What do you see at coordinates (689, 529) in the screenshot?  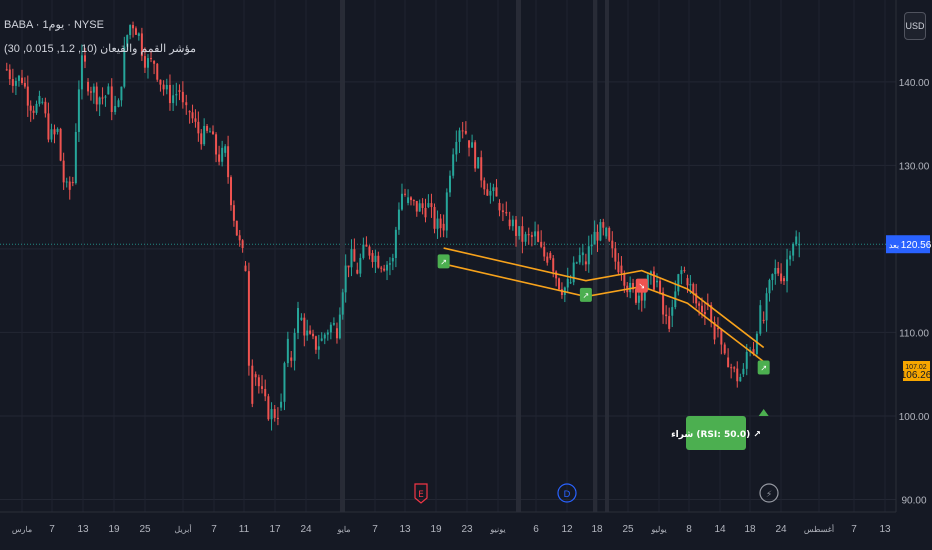 I see `time-tick-label: 8` at bounding box center [689, 529].